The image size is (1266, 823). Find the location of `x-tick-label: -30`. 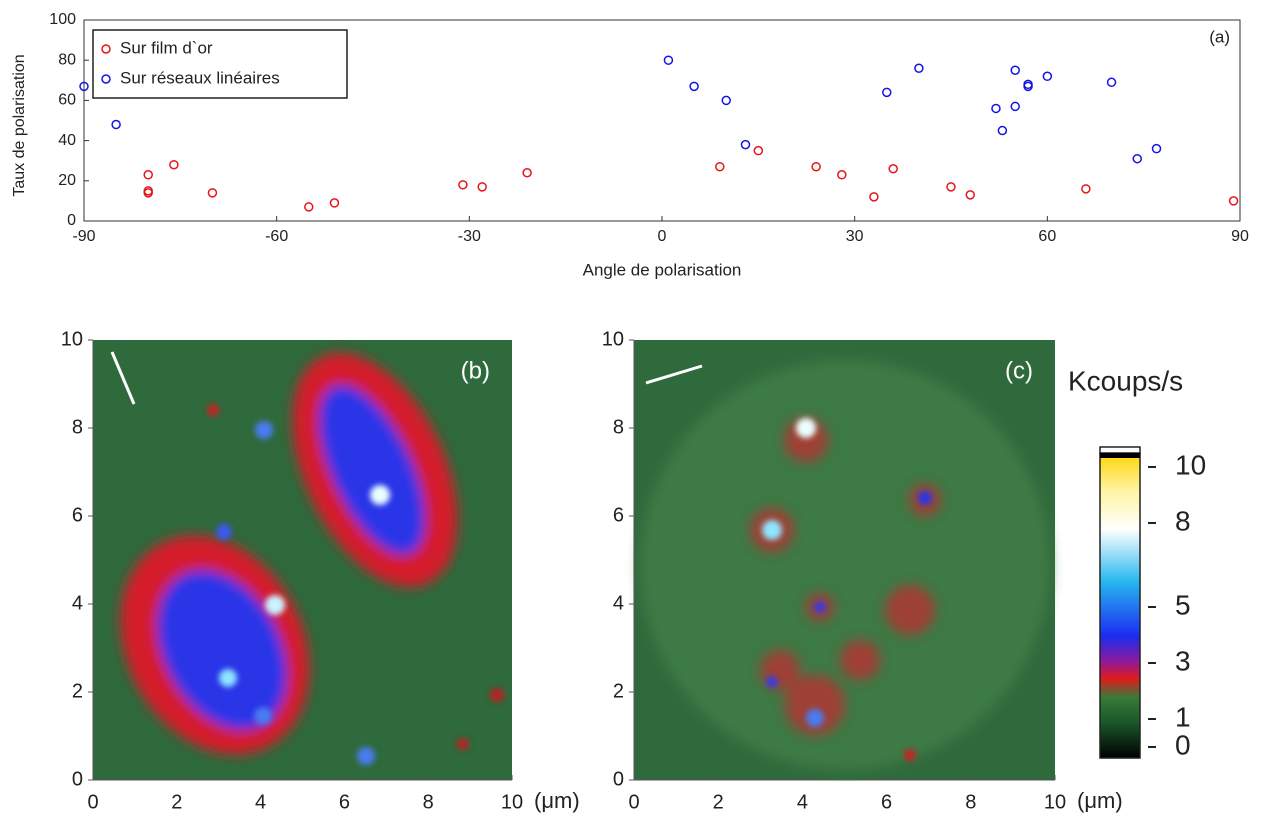

x-tick-label: -30 is located at coordinates (469, 236).